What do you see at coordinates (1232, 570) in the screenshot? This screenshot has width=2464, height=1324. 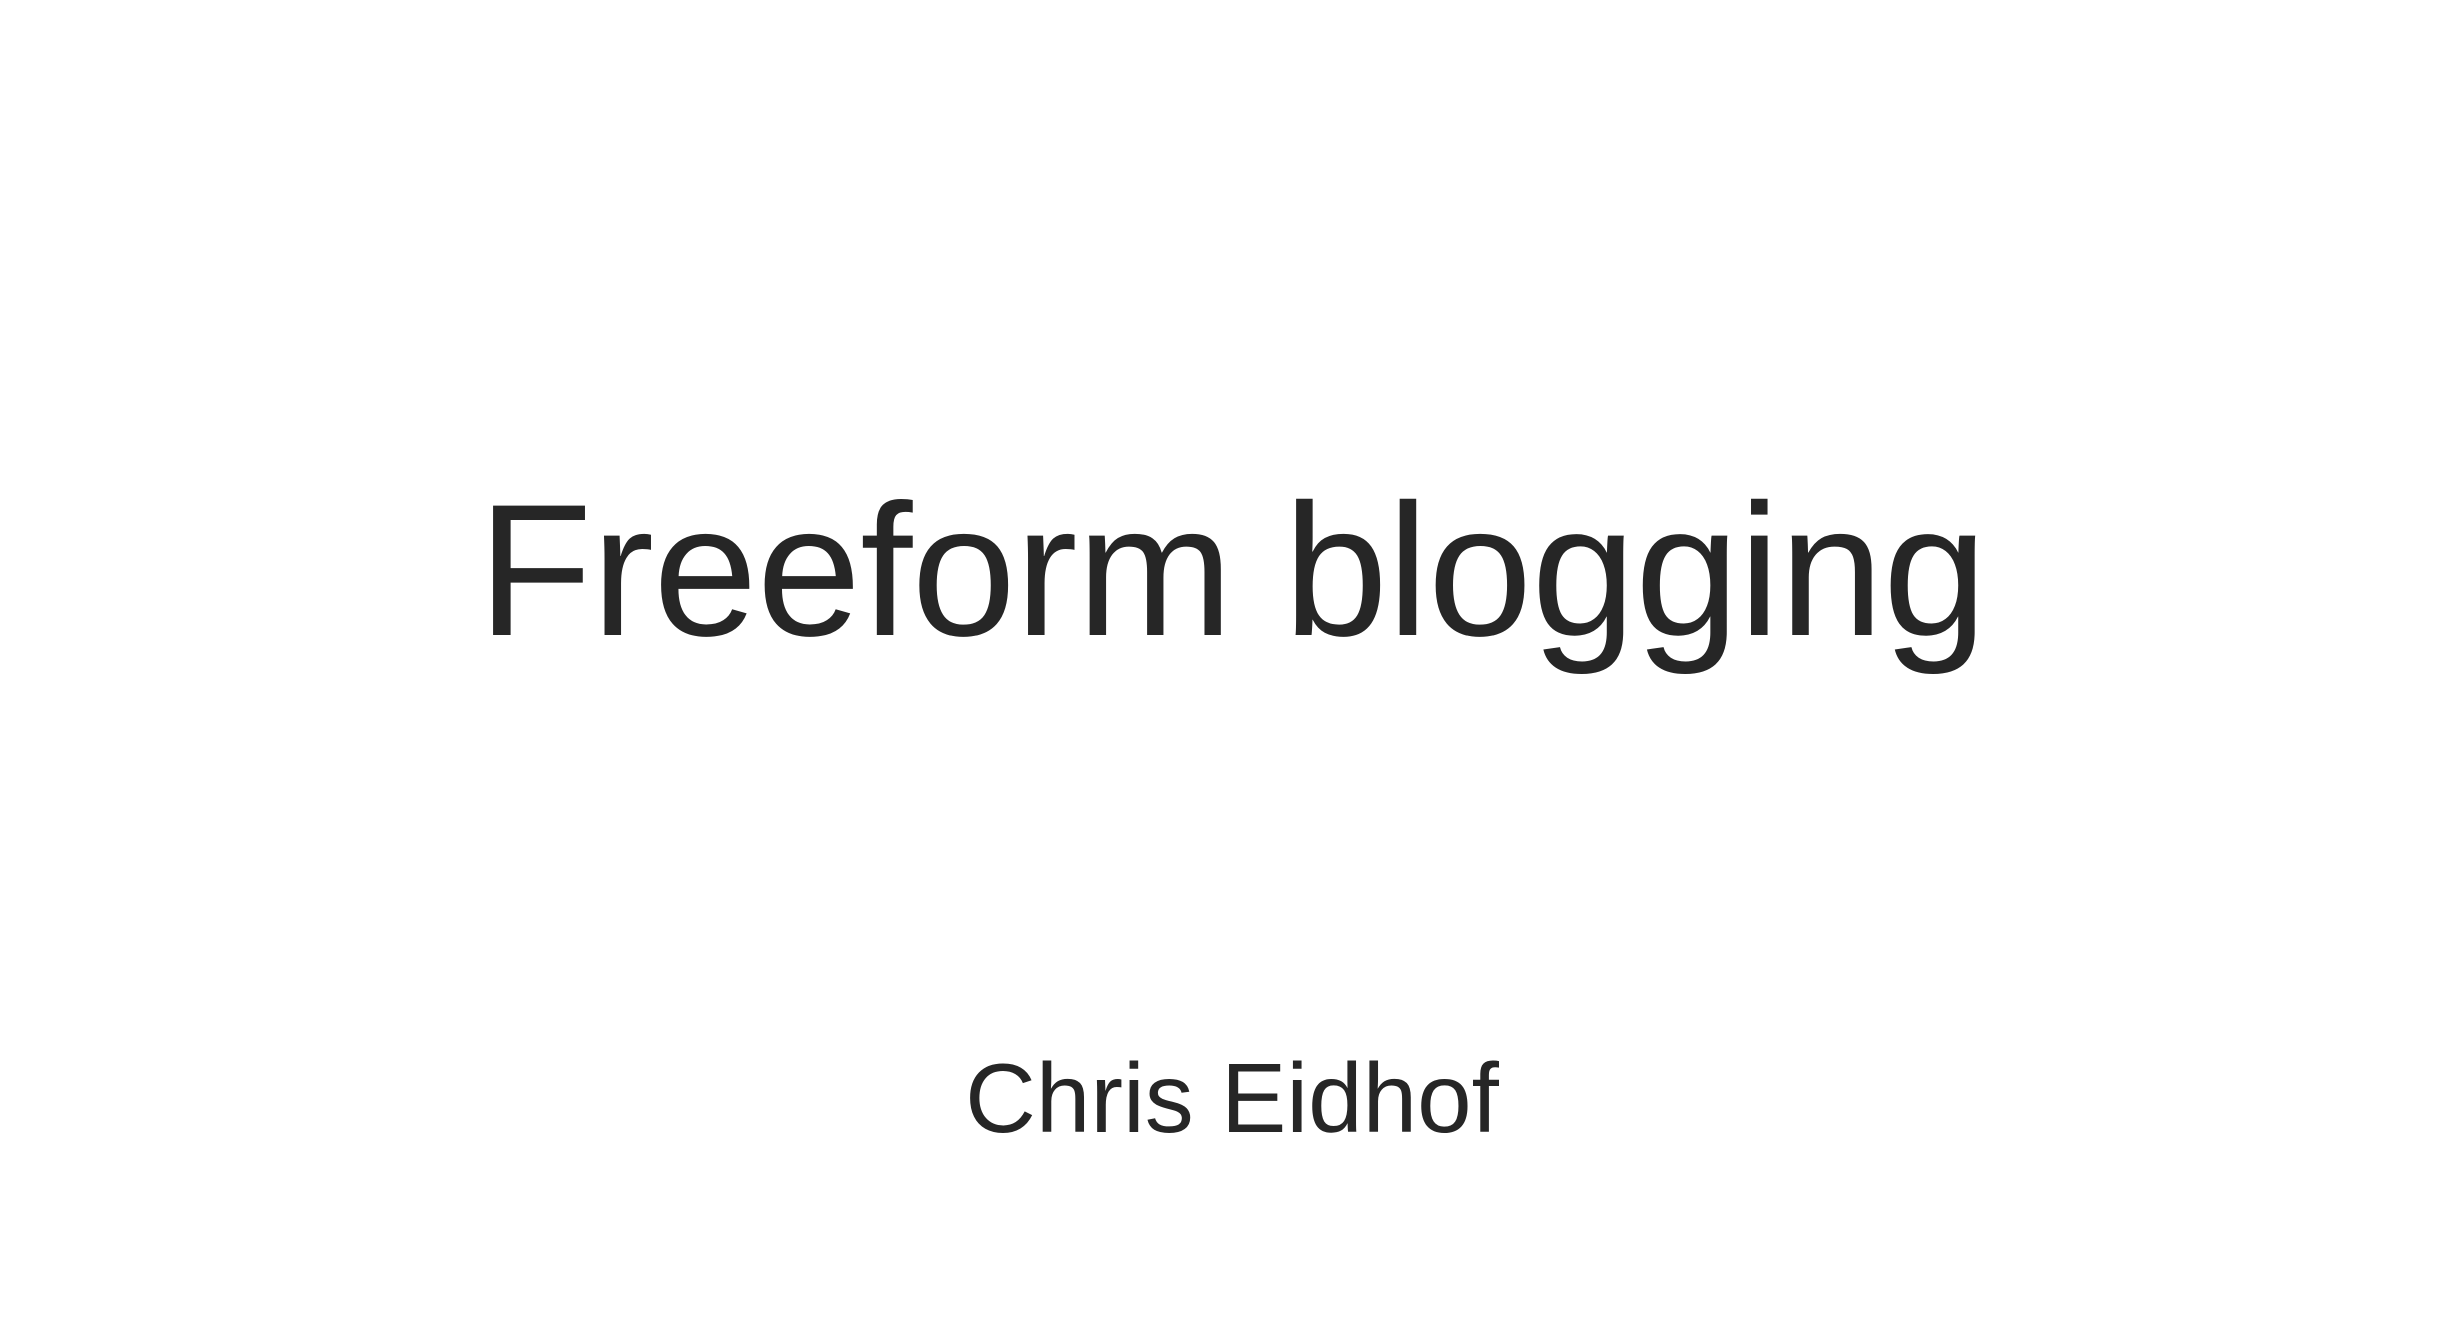 I see `slide-title: Freeform blogging` at bounding box center [1232, 570].